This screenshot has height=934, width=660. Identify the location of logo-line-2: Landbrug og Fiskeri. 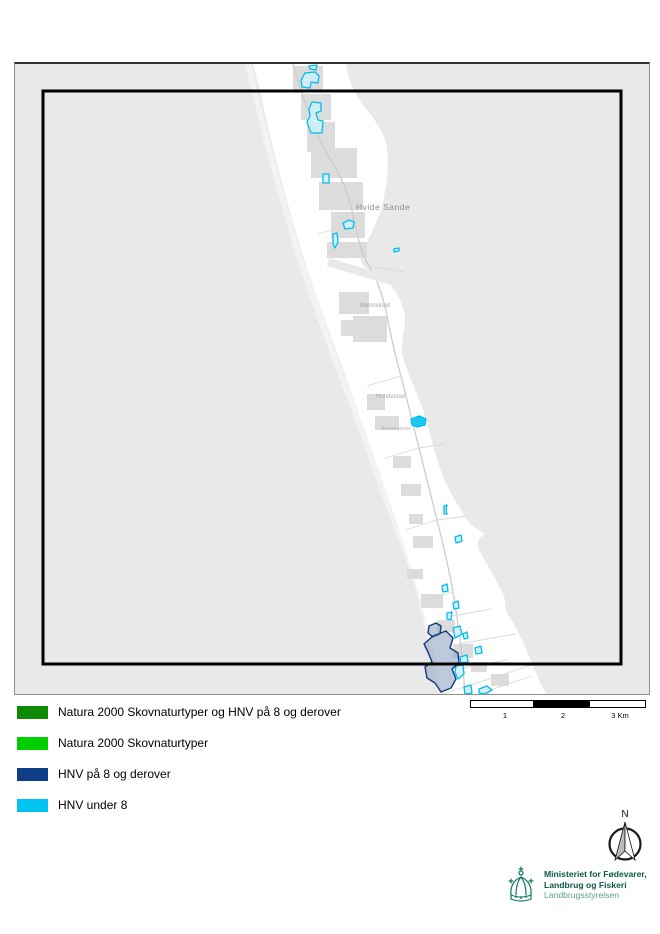
(585, 884).